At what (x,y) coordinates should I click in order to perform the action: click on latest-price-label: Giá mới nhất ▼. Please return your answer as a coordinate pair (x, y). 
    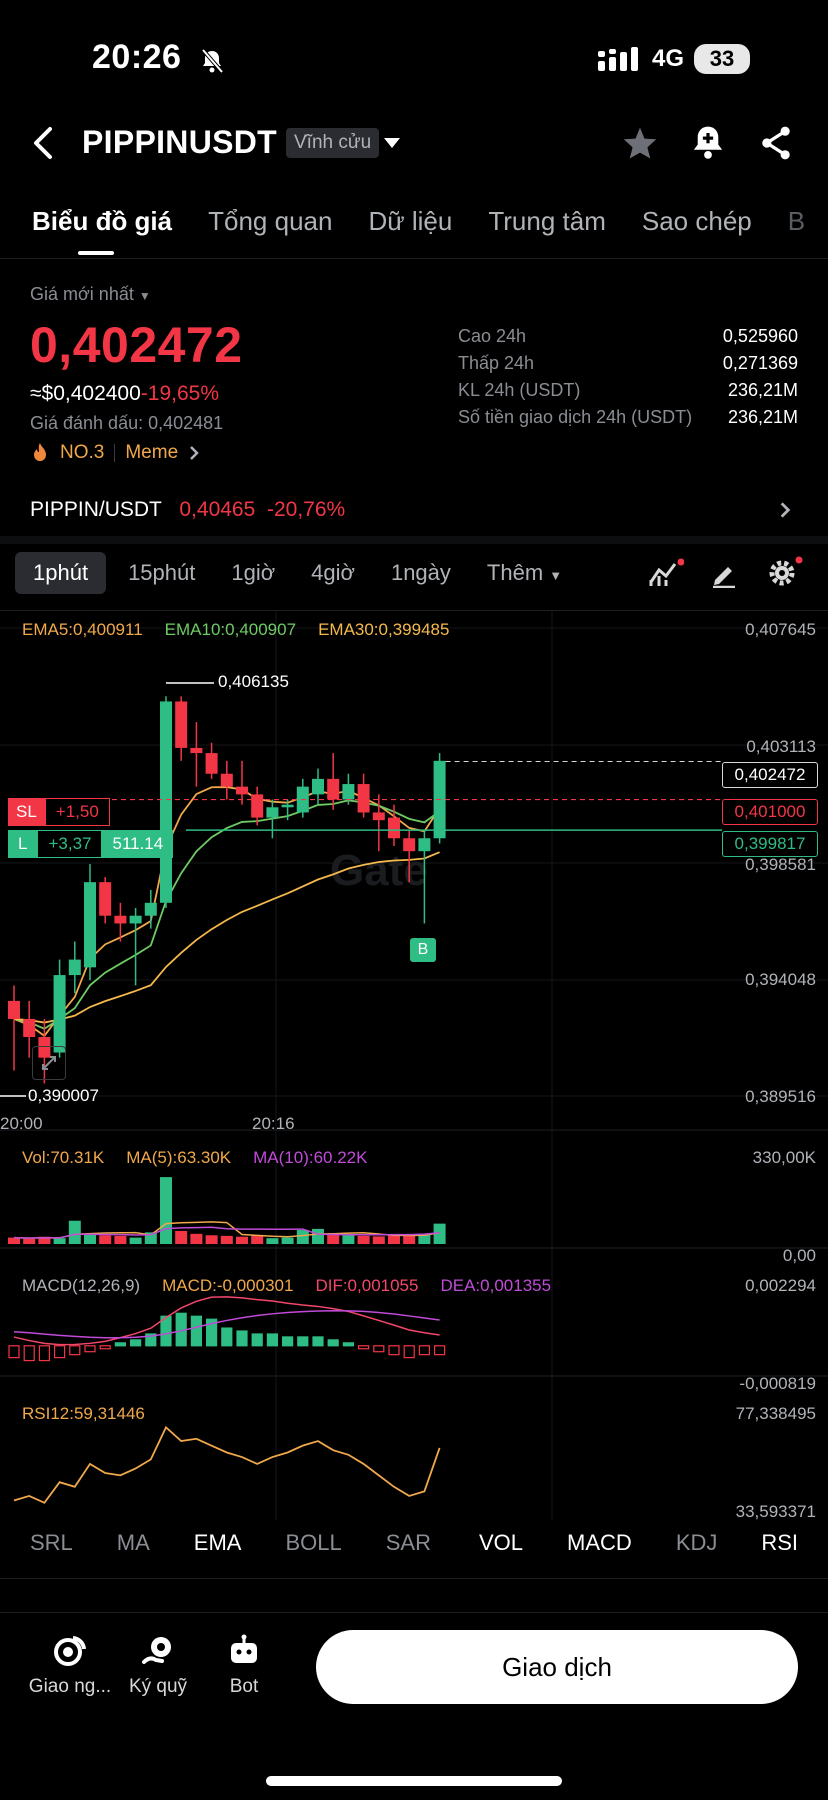
    Looking at the image, I should click on (90, 294).